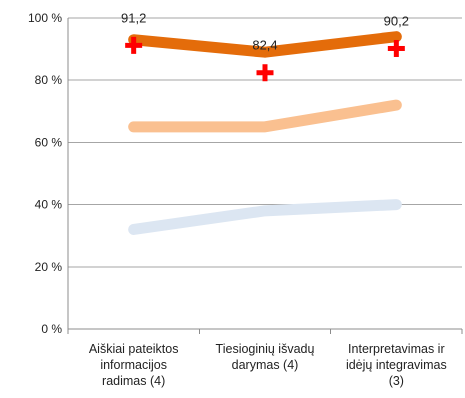 The height and width of the screenshot is (398, 465). I want to click on x-tick-label: Interpretavimas ir idėjų integravimas (3), so click(396, 365).